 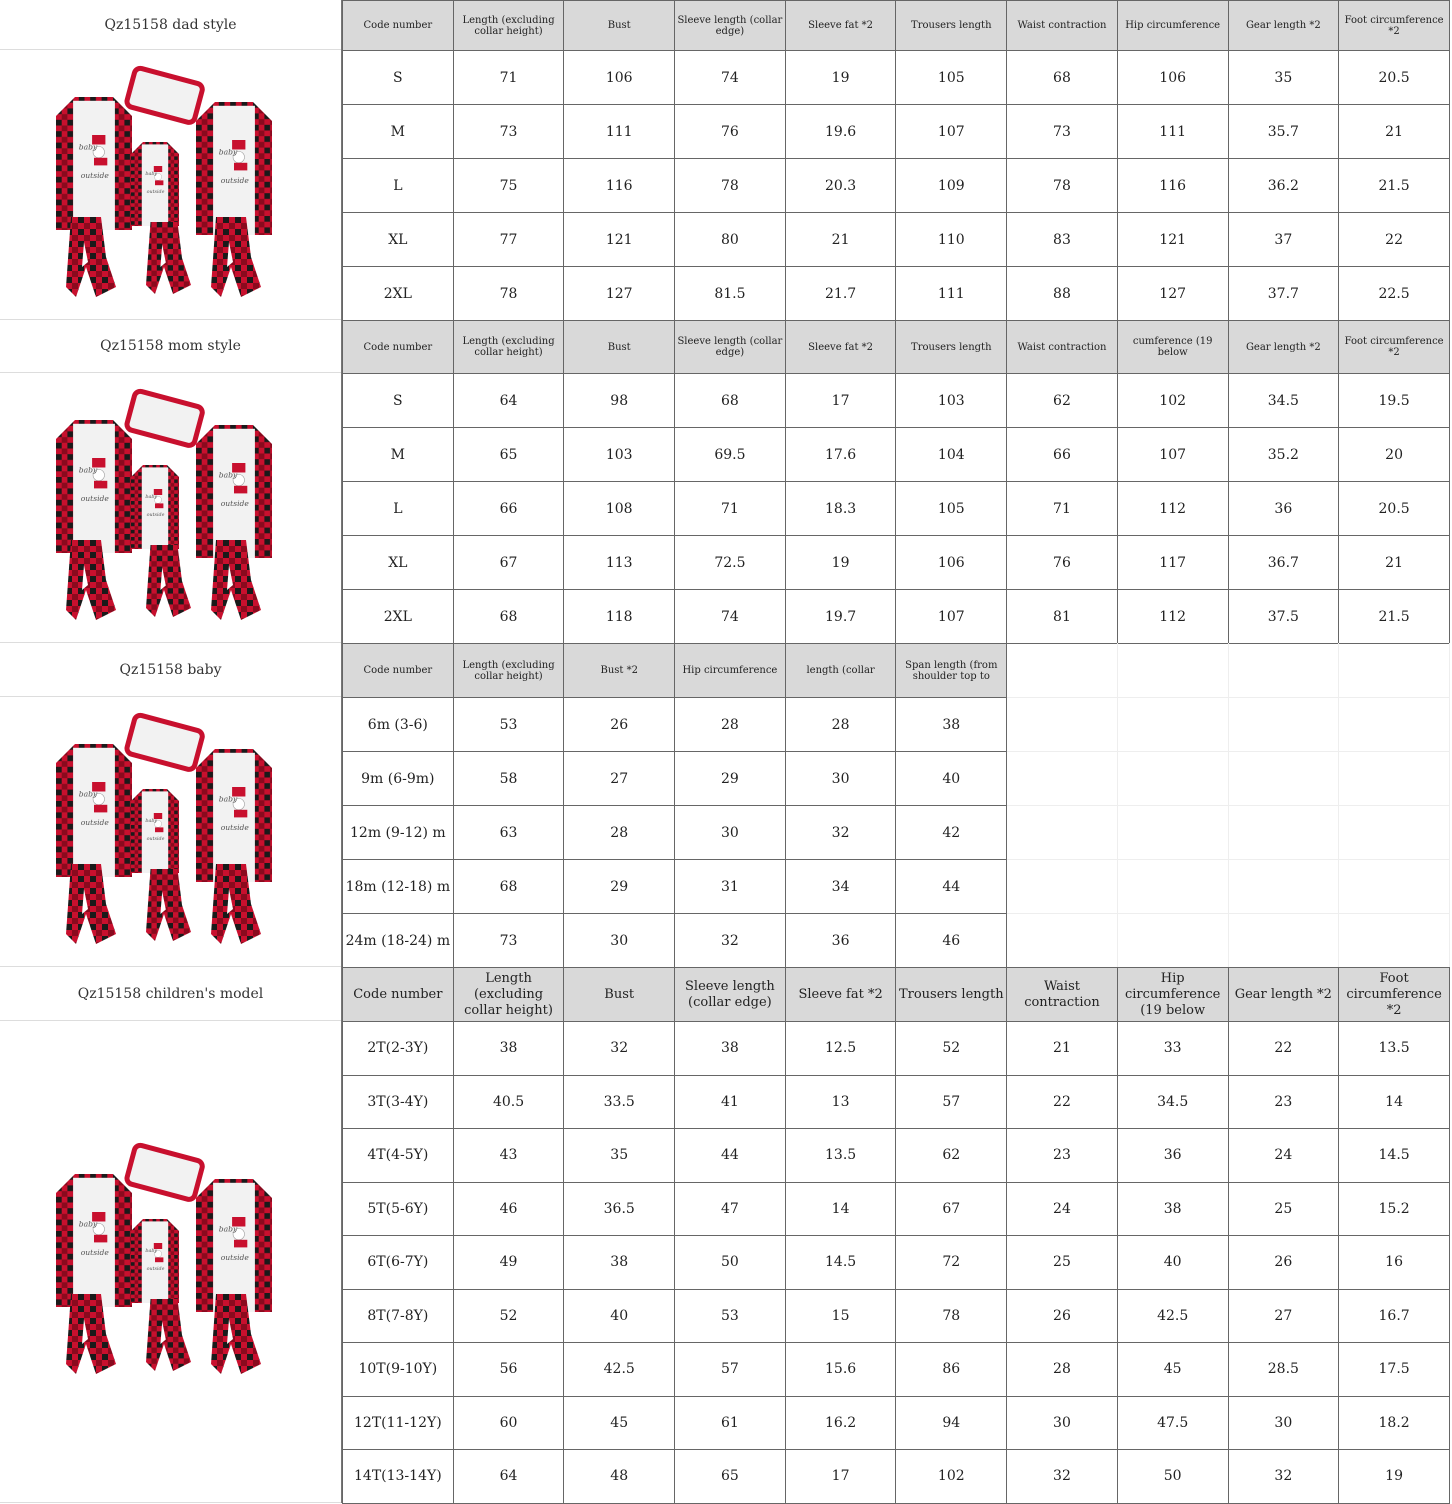 I want to click on table-row: S 71 106 74 19 105 68 106 35 20.5, so click(x=896, y=77).